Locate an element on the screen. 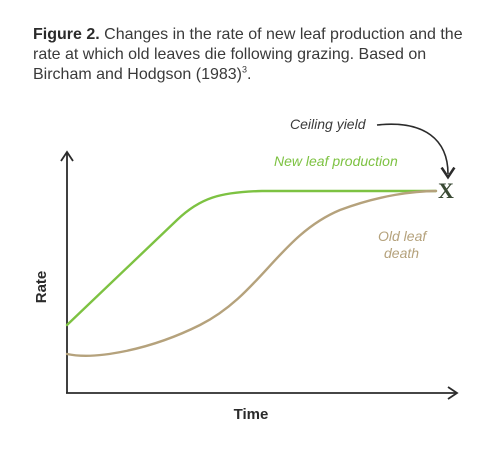 The height and width of the screenshot is (463, 500). x-axis-arrowhead is located at coordinates (453, 393).